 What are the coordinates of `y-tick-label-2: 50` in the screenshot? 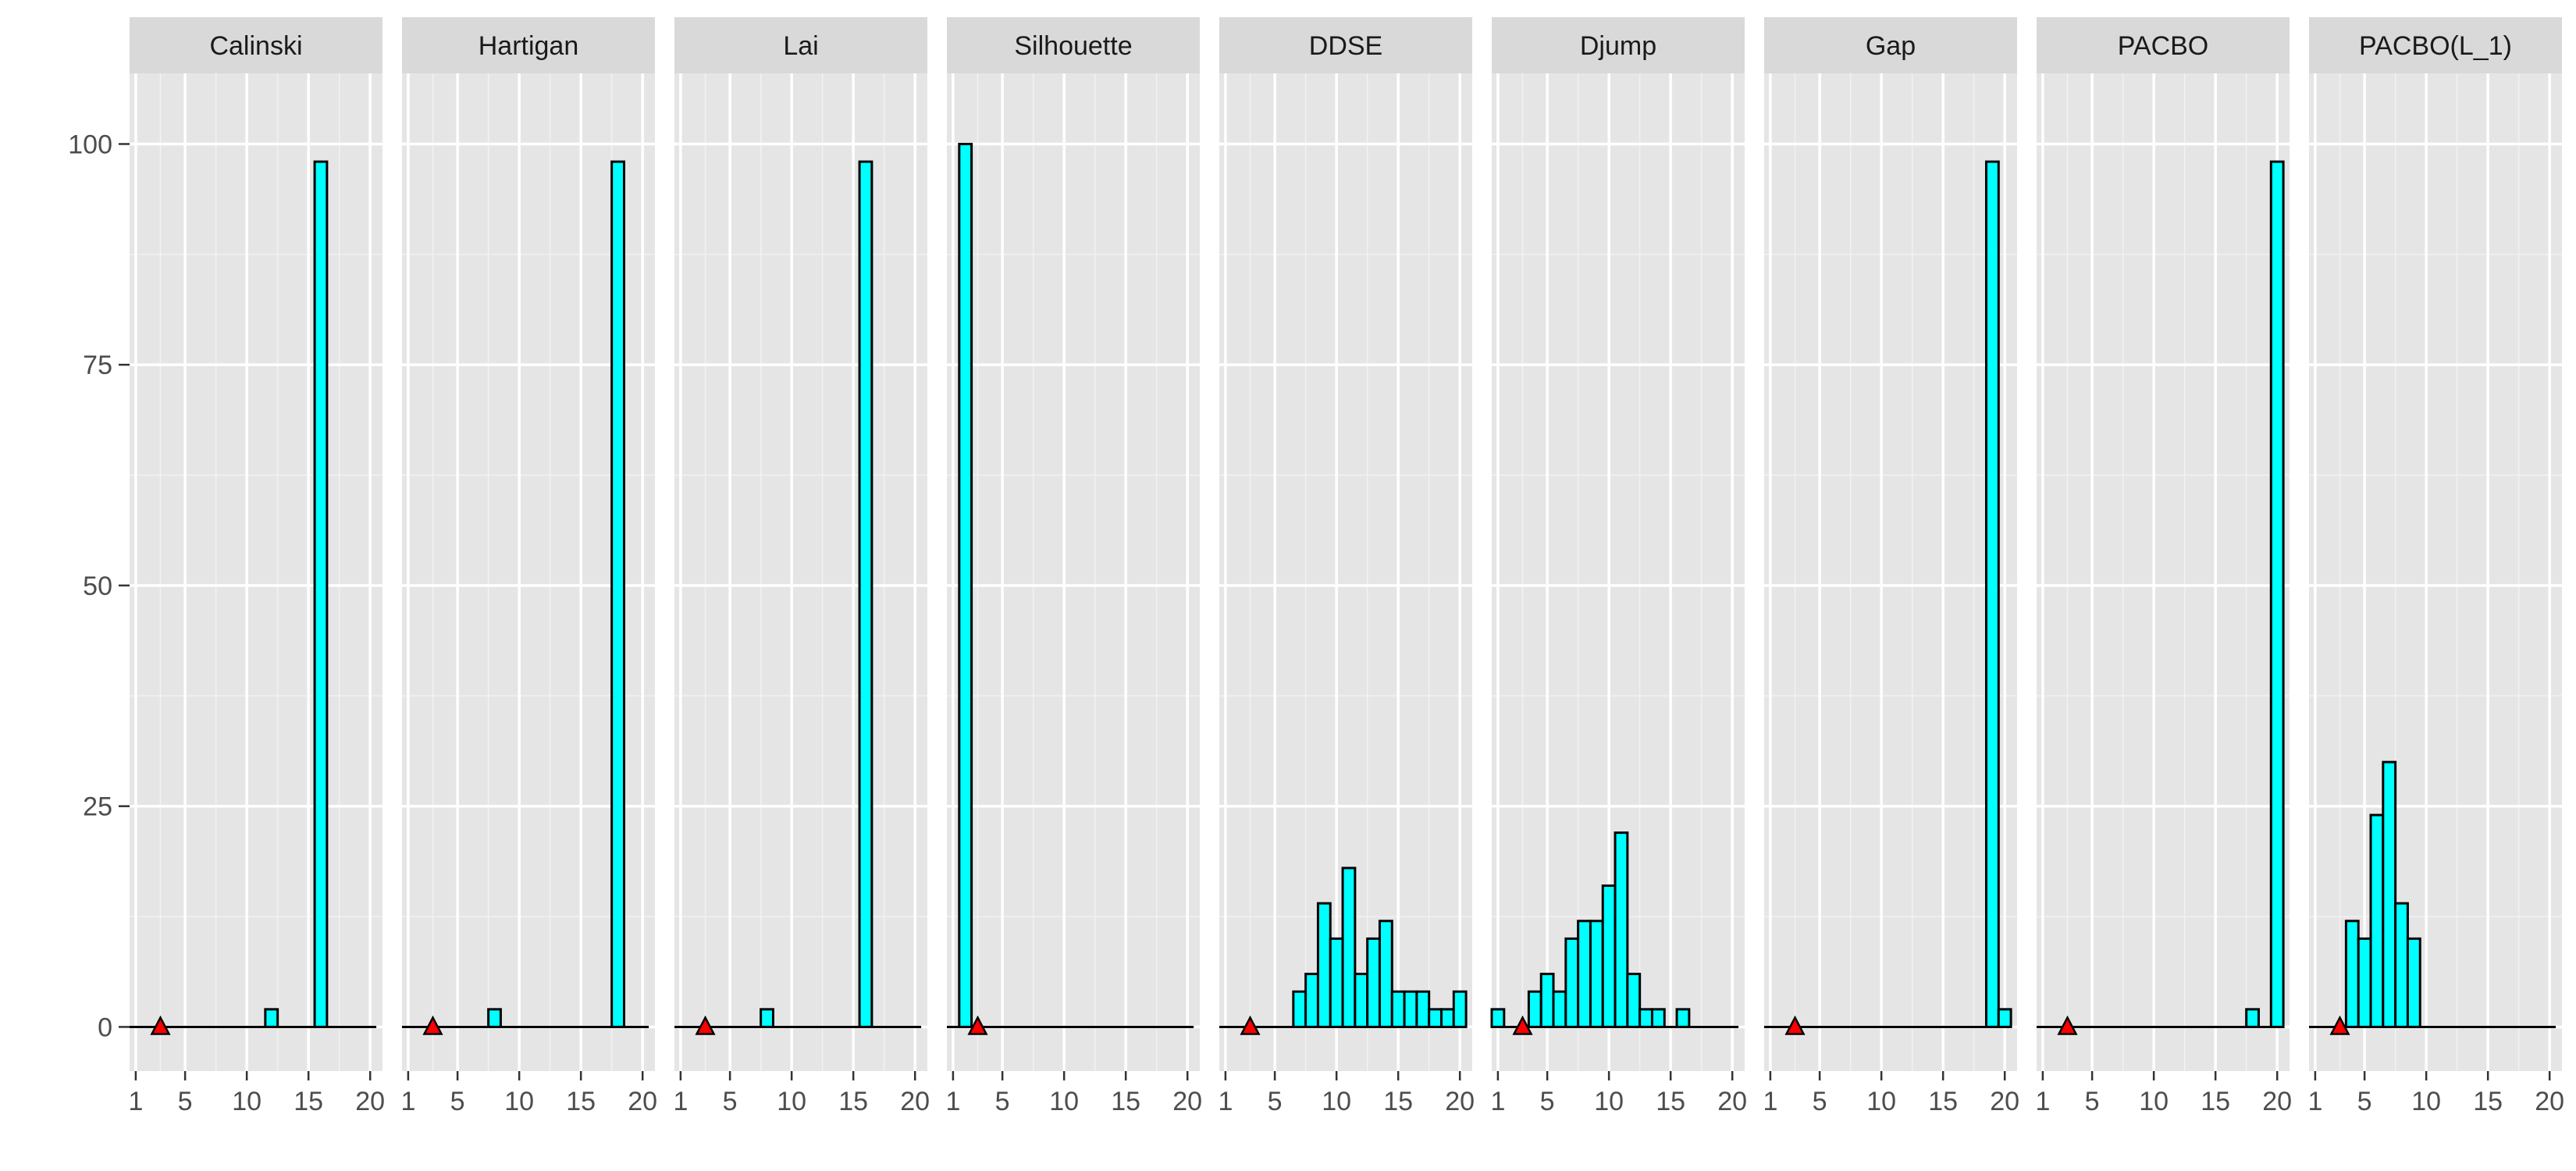 It's located at (97, 586).